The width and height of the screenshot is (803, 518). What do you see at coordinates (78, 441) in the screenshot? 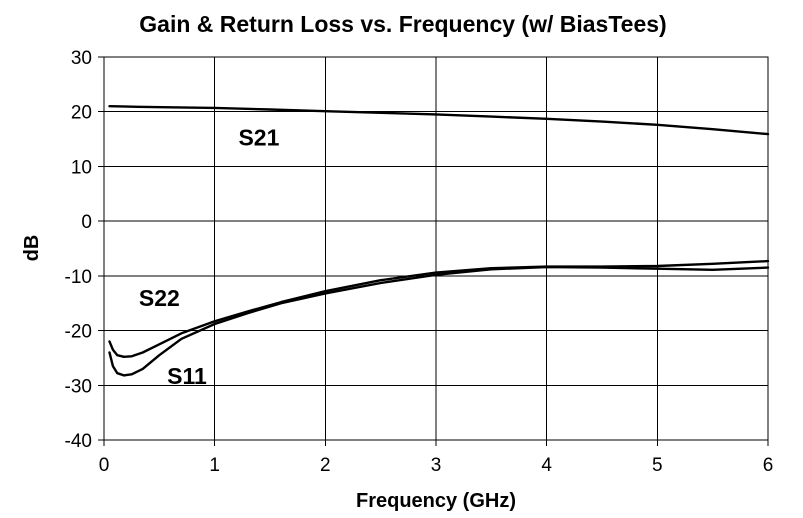
I see `y-tick-label: -40` at bounding box center [78, 441].